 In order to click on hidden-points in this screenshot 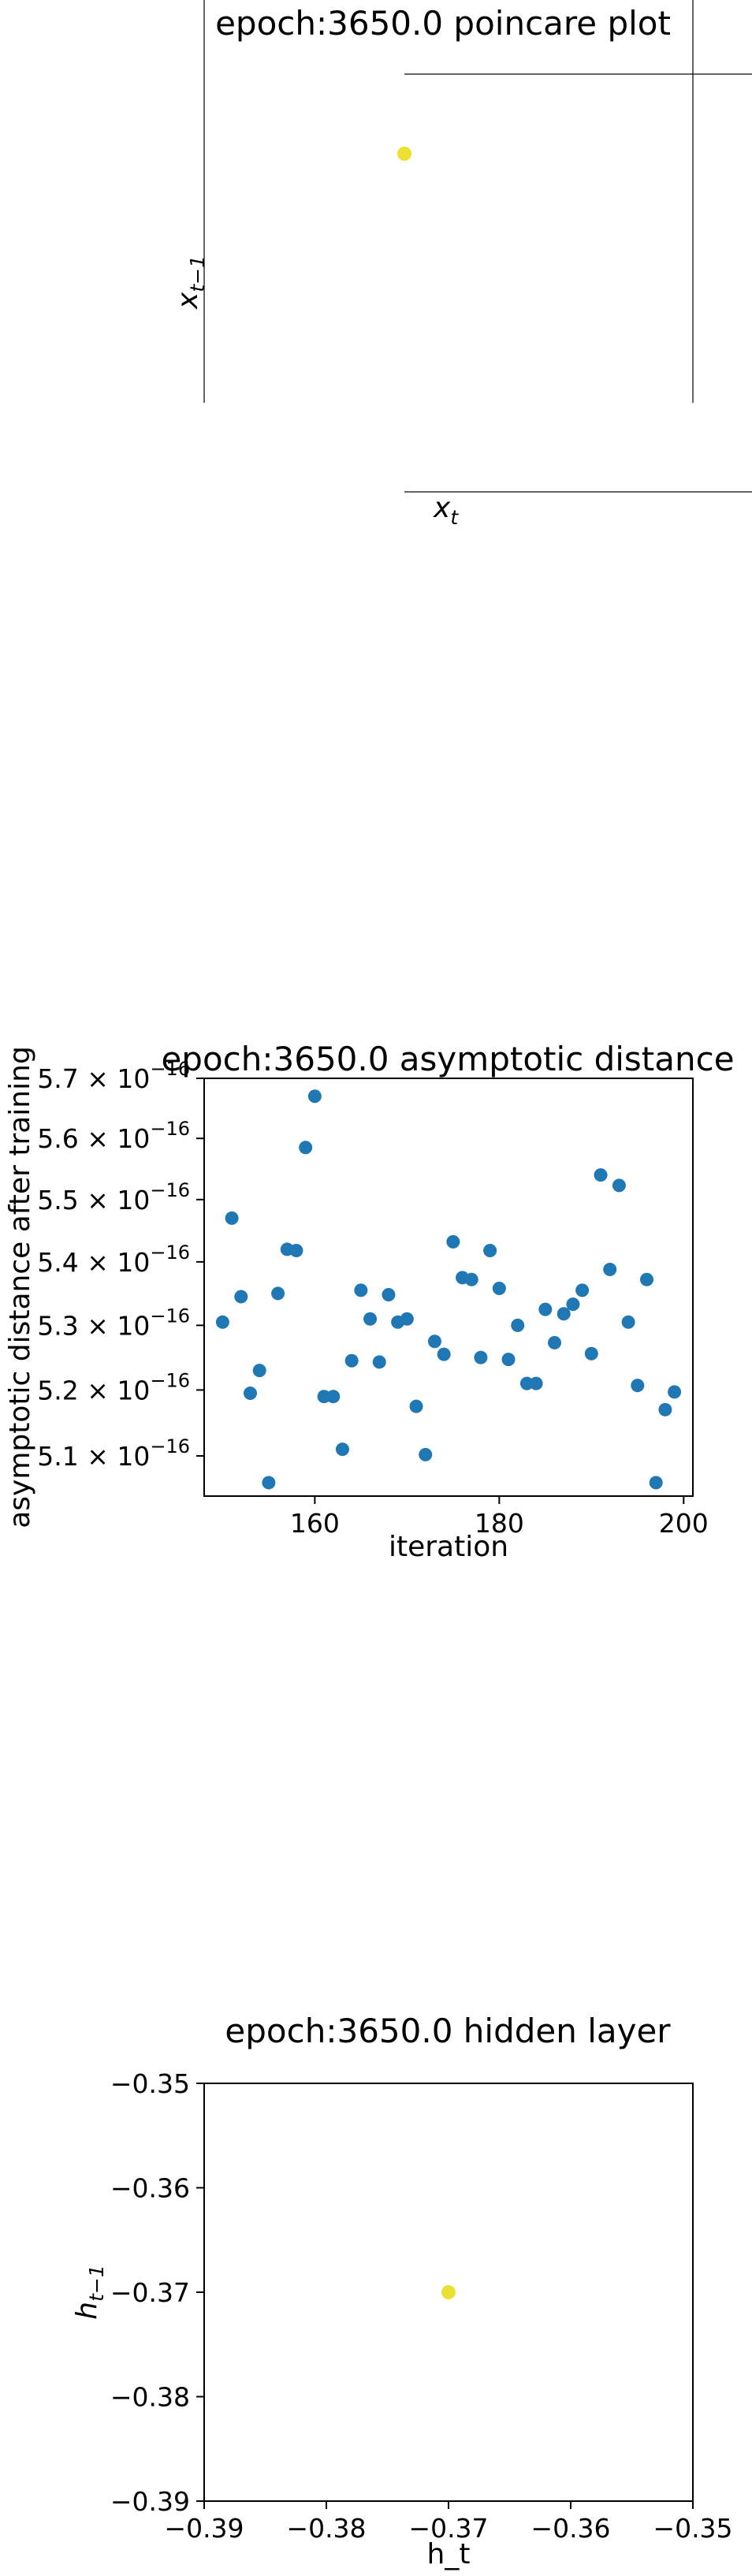, I will do `click(448, 2292)`.